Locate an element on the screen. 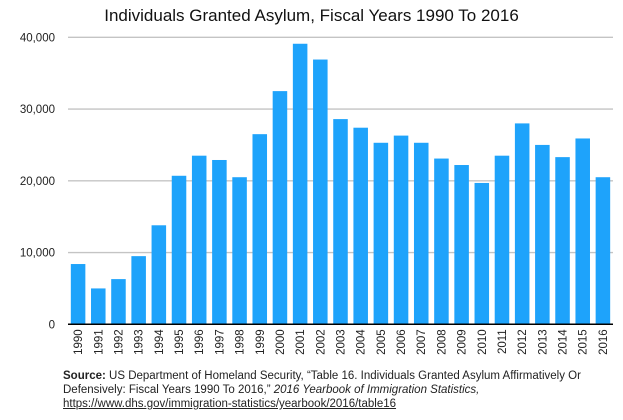  bar-2003 is located at coordinates (340, 222).